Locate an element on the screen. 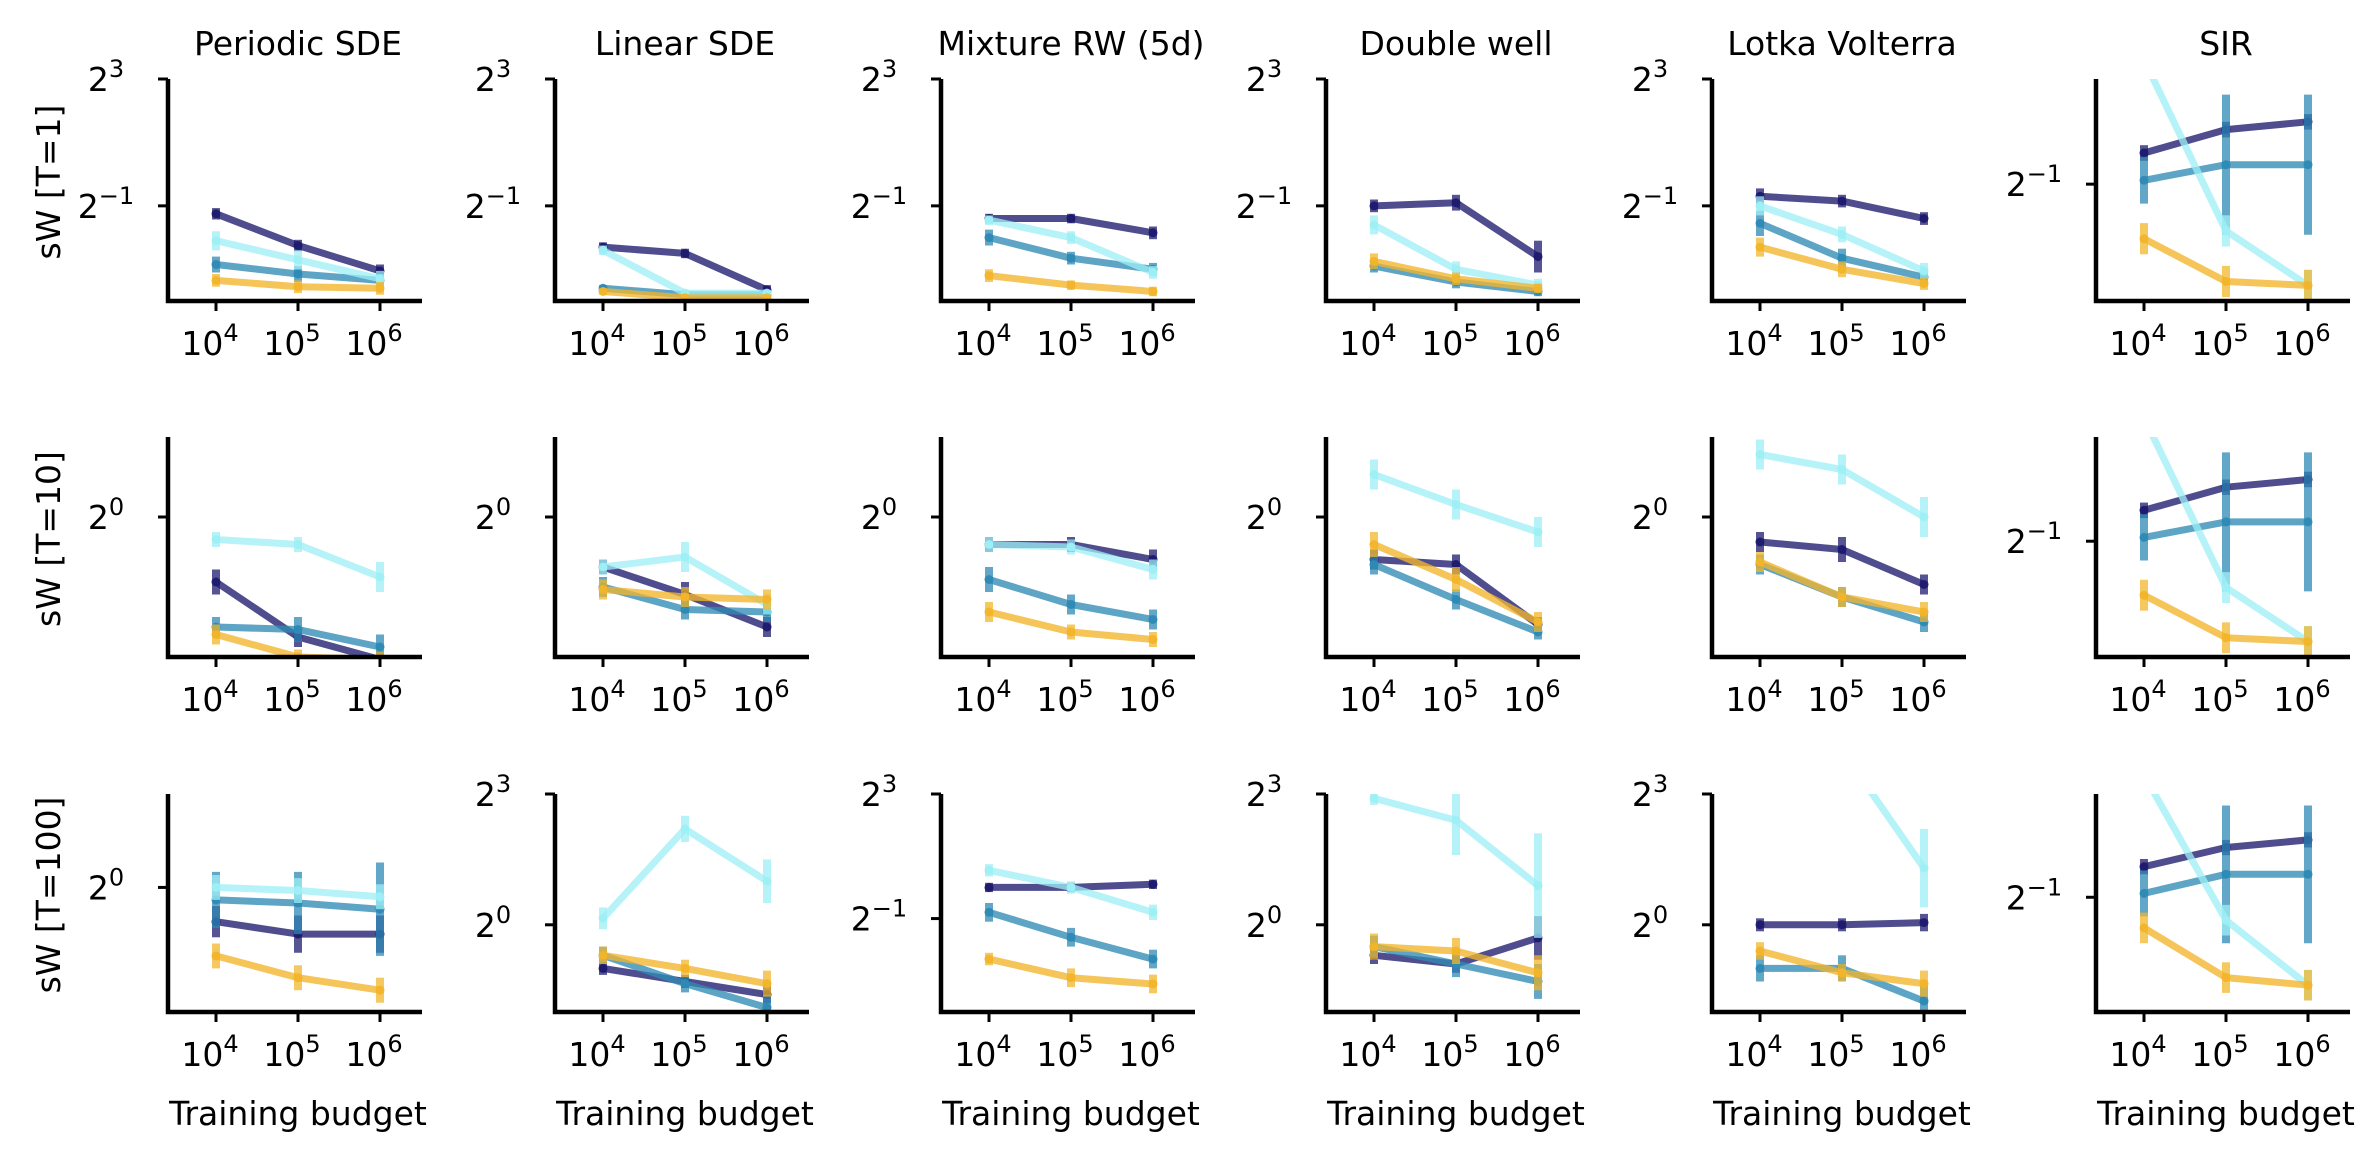 The width and height of the screenshot is (2372, 1164). panel-title: Double well is located at coordinates (1455, 43).